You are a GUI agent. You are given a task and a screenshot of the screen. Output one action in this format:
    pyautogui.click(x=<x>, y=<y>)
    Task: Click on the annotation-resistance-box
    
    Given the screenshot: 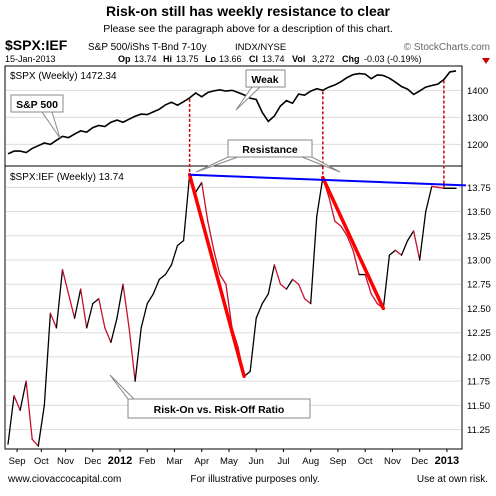 What is the action you would take?
    pyautogui.click(x=270, y=148)
    